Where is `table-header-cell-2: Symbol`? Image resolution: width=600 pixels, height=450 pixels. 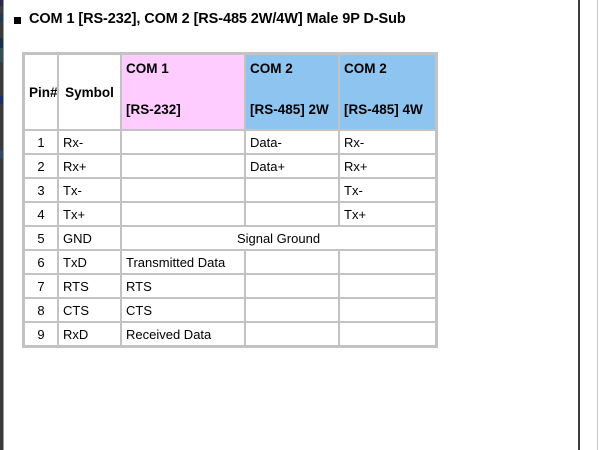 table-header-cell-2: Symbol is located at coordinates (89, 92).